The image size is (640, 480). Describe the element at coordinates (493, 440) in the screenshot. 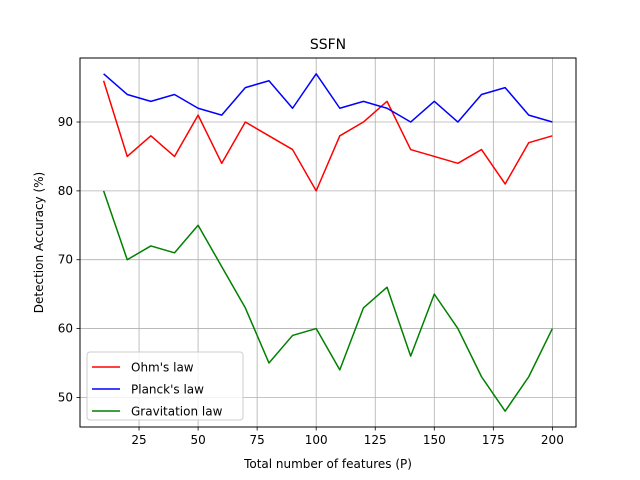

I see `x-tick-label: 175` at that location.